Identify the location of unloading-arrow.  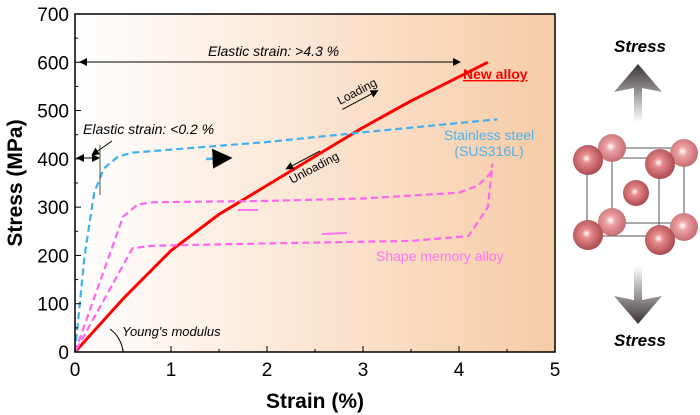
(303, 160).